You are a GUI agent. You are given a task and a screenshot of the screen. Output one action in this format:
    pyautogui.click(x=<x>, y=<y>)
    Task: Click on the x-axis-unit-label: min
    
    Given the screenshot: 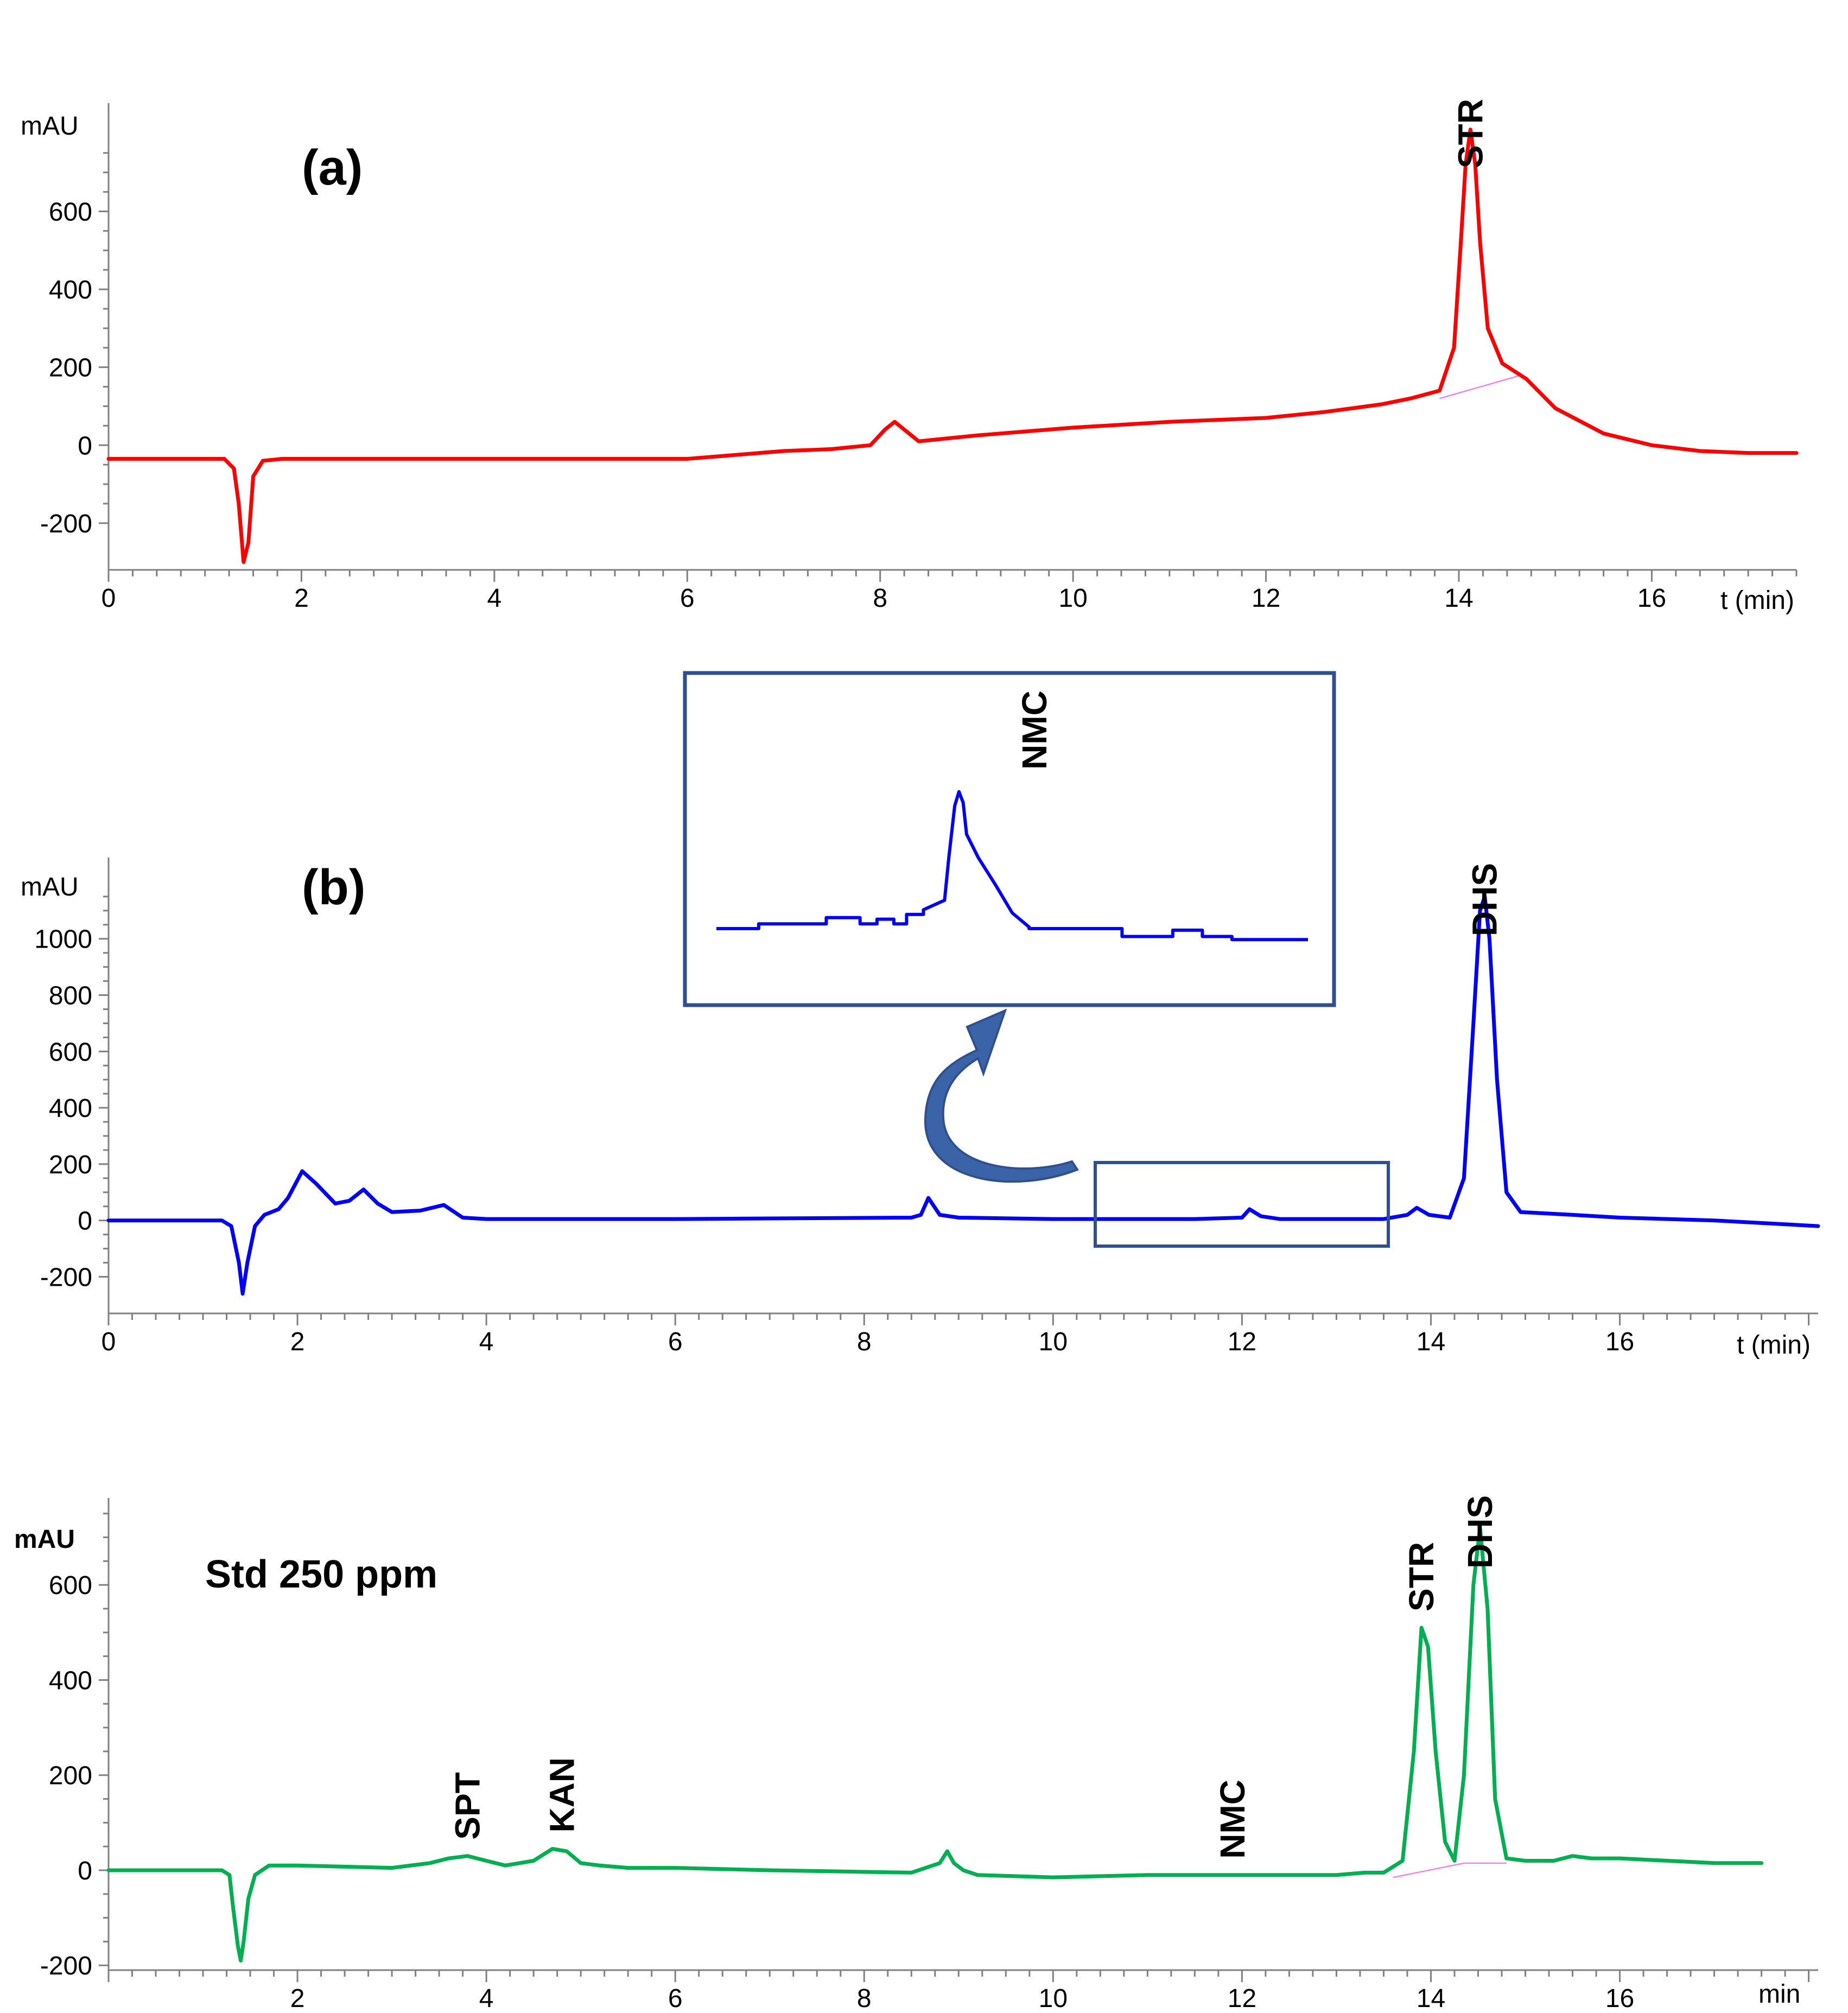 What is the action you would take?
    pyautogui.click(x=1779, y=1994)
    